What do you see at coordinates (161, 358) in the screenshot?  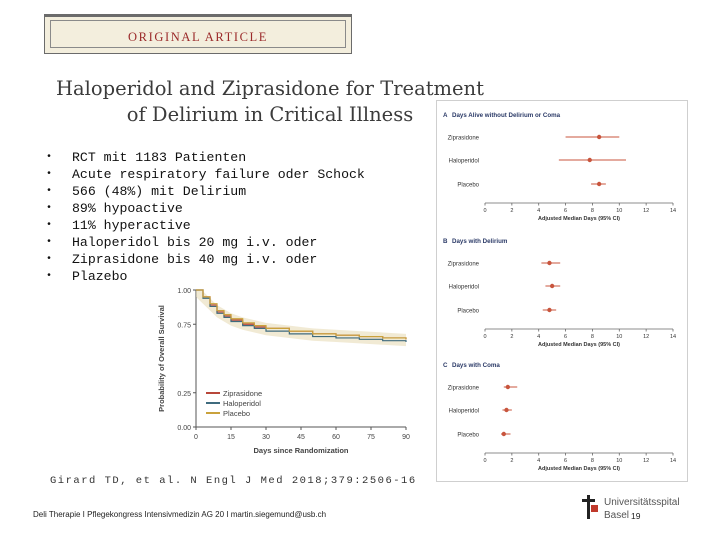 I see `y-axis-label: Probability of Overall Survival` at bounding box center [161, 358].